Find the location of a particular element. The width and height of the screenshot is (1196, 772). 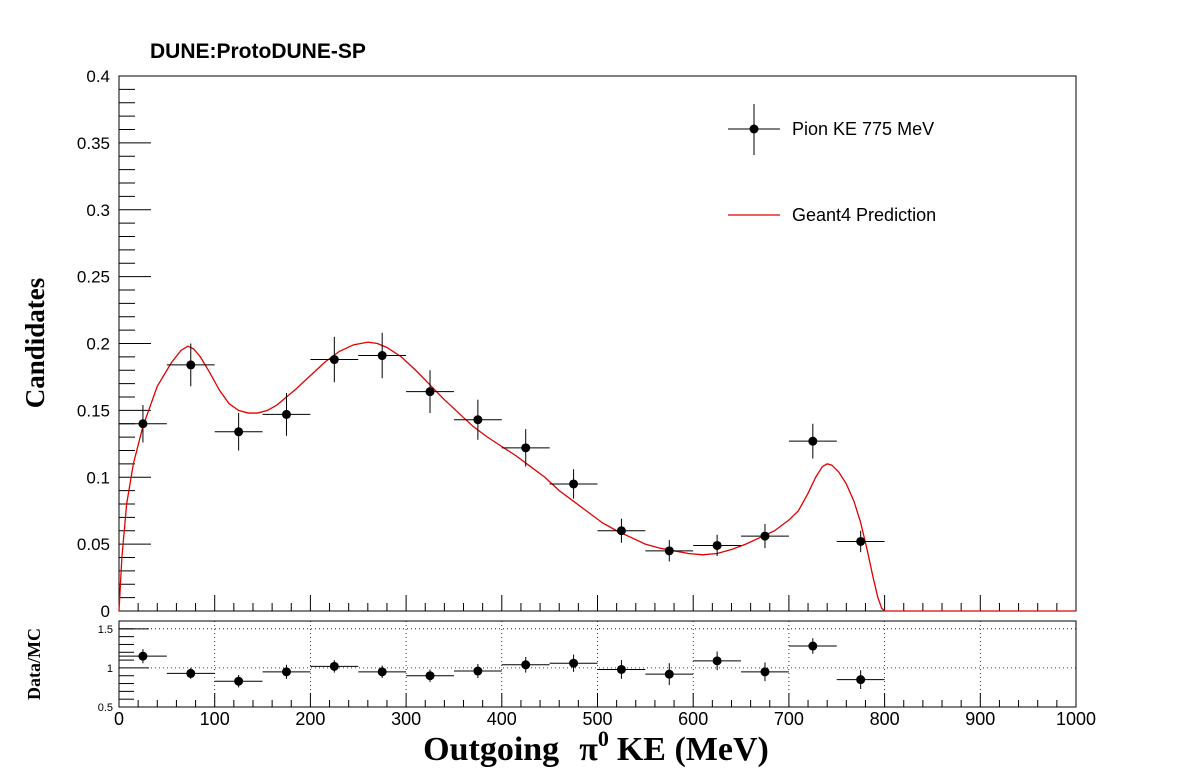

legend-label-data: Pion KE 775 MeV is located at coordinates (863, 129).